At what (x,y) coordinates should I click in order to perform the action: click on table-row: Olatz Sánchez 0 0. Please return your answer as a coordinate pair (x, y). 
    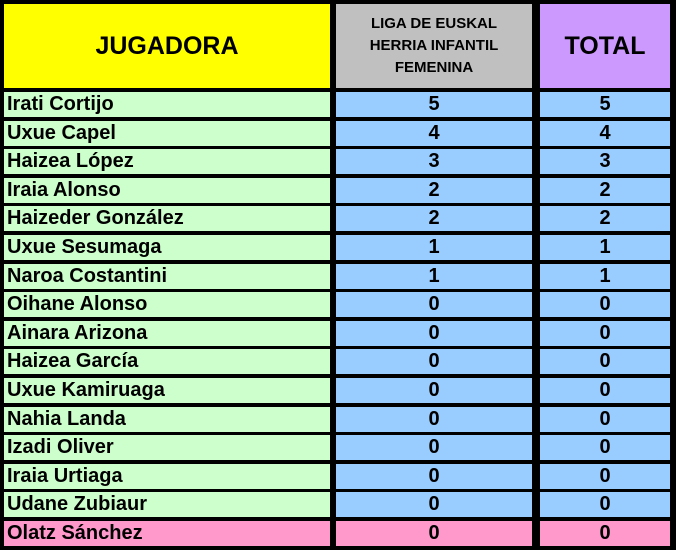
    Looking at the image, I should click on (338, 533).